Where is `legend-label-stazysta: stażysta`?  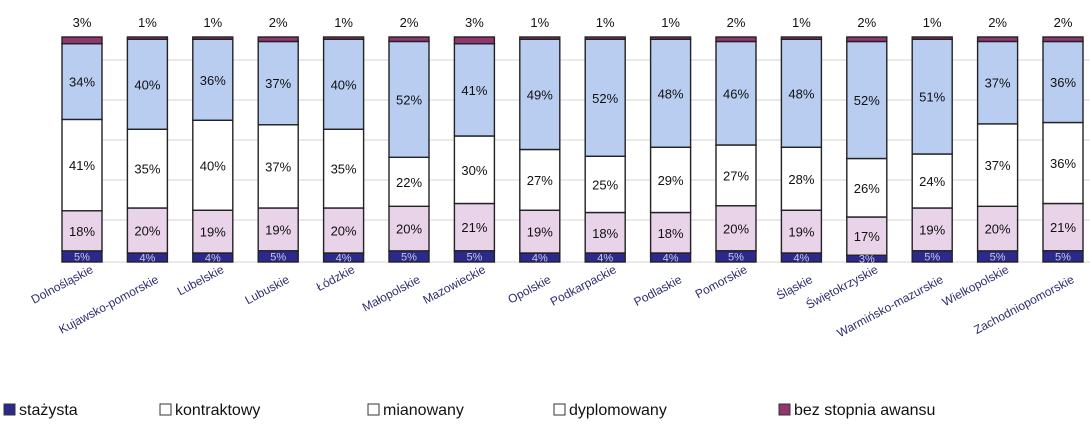
legend-label-stazysta: stażysta is located at coordinates (48, 410).